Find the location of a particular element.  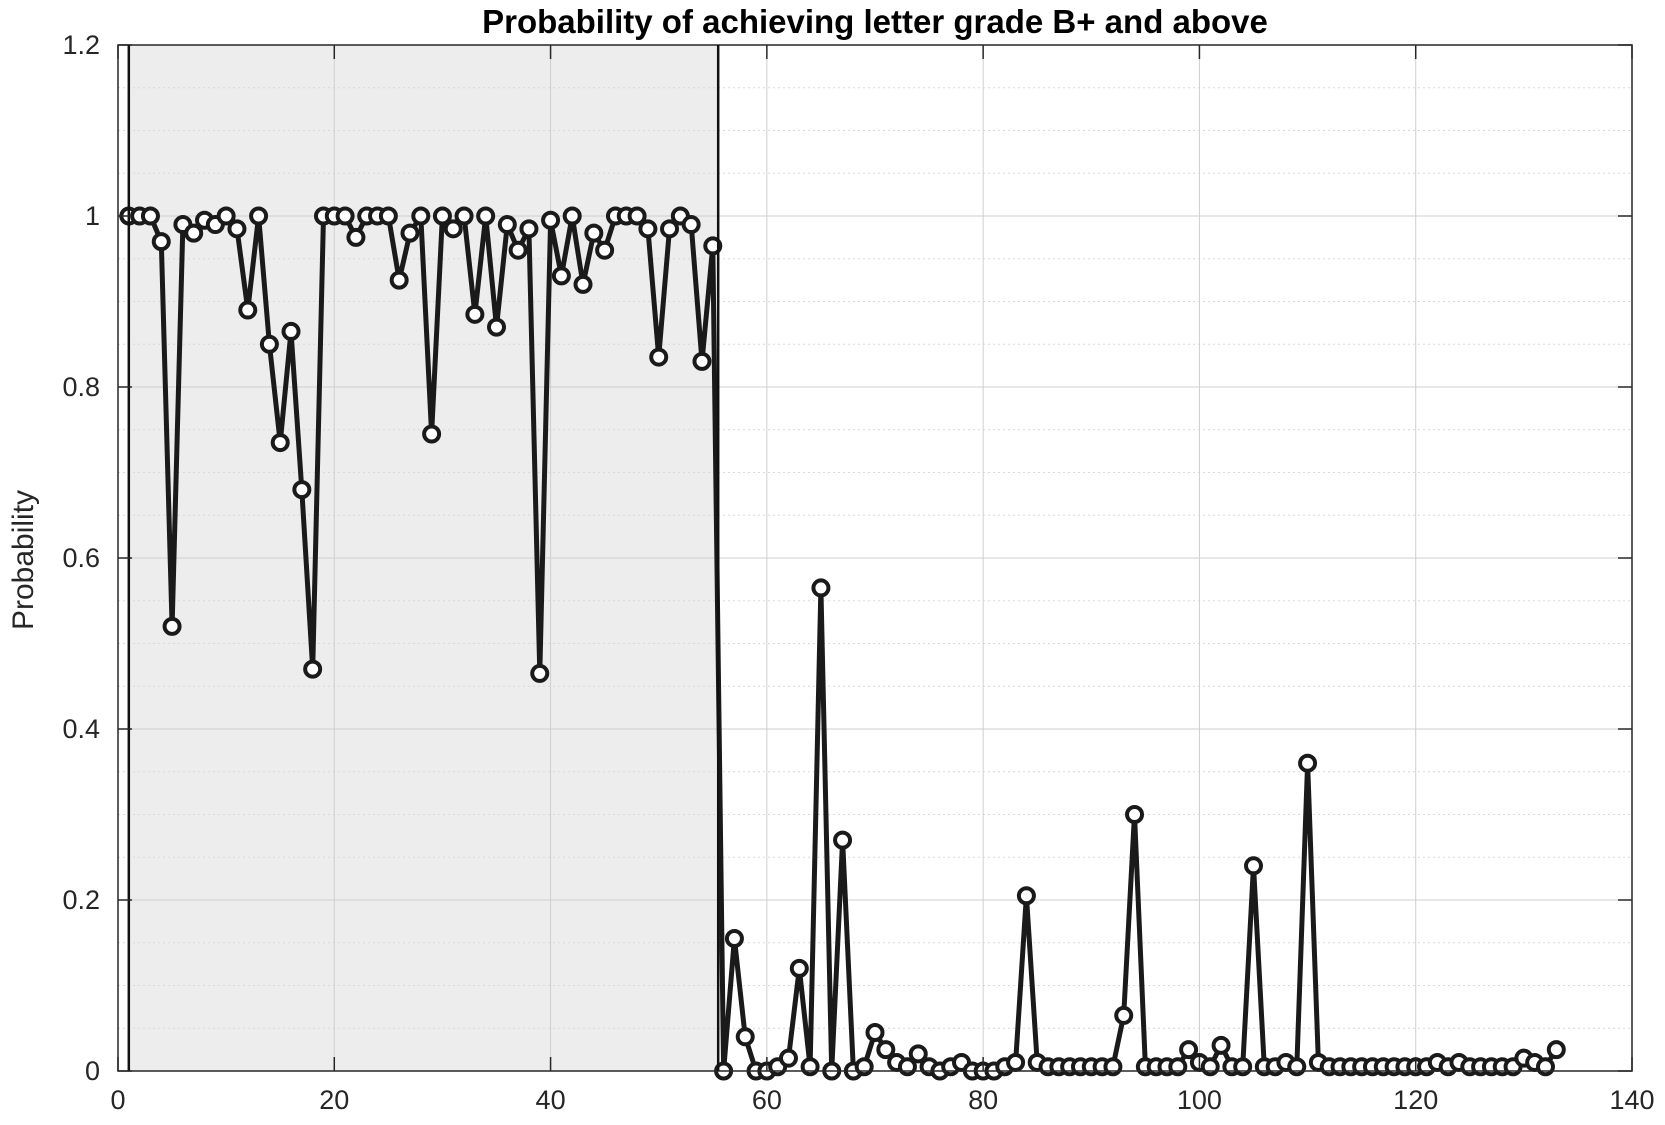

x-tick-label: 80 is located at coordinates (983, 1100).